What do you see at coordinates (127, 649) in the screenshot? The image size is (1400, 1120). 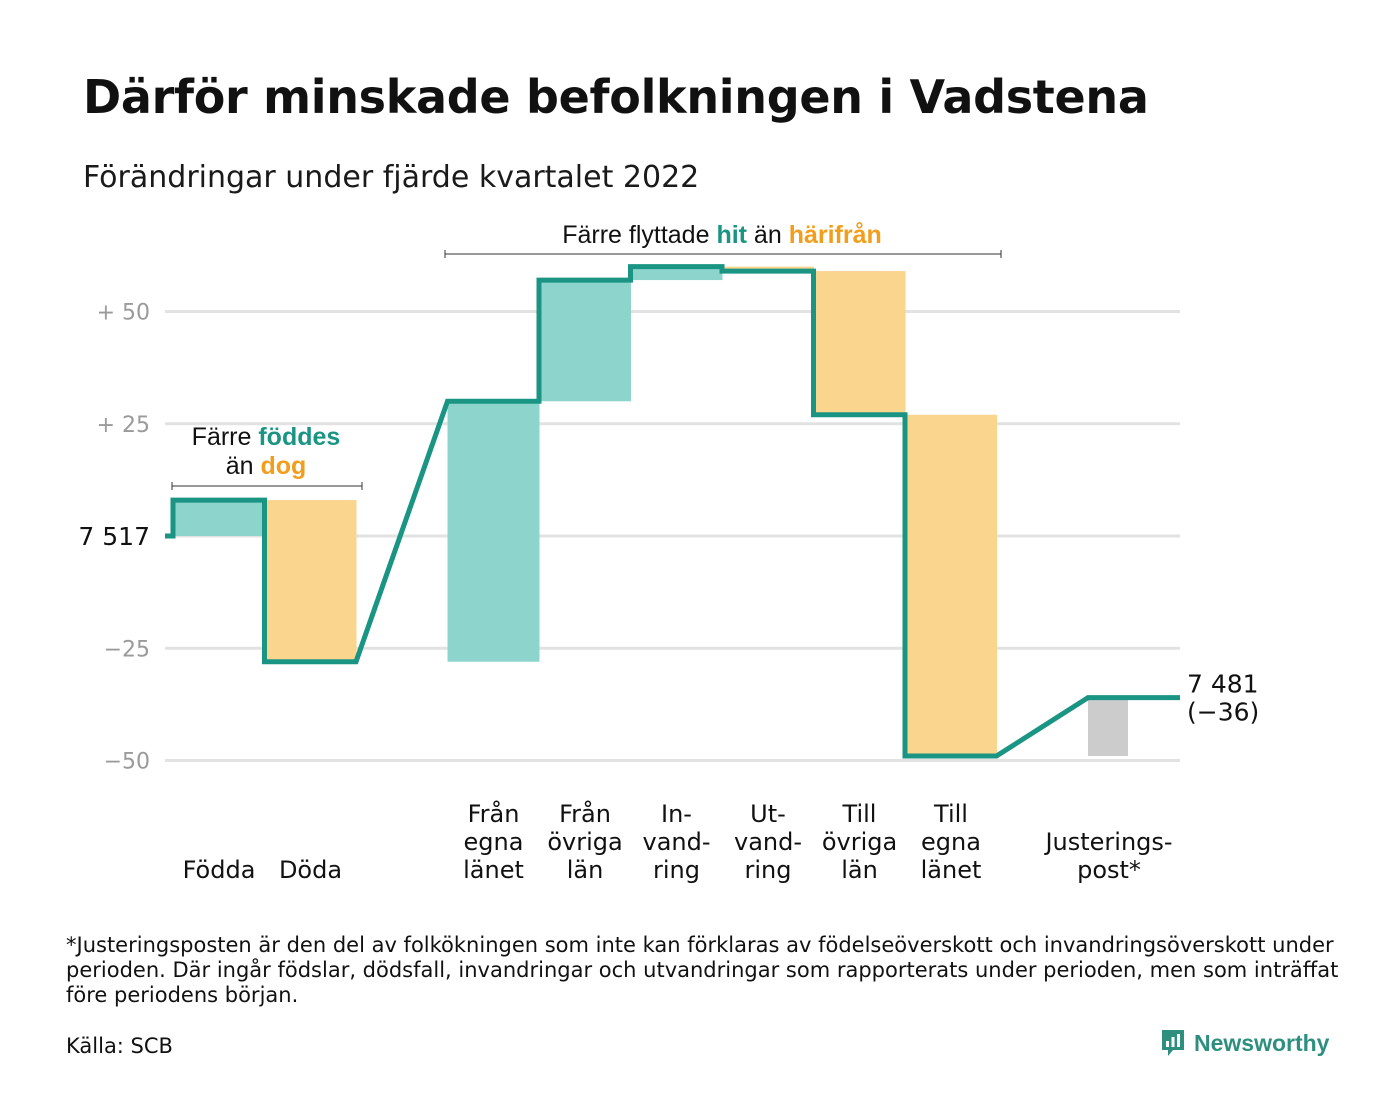 I see `y-tick-label: −25` at bounding box center [127, 649].